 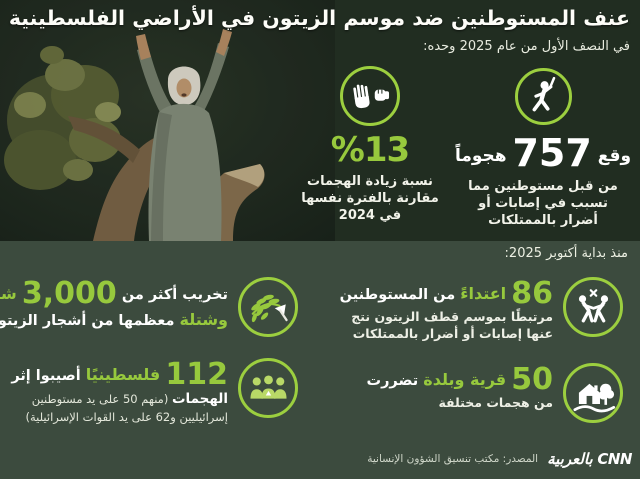 What do you see at coordinates (453, 459) in the screenshot?
I see `source-credit: المصدر: مكتب تنسيق الشؤون الإنسانية` at bounding box center [453, 459].